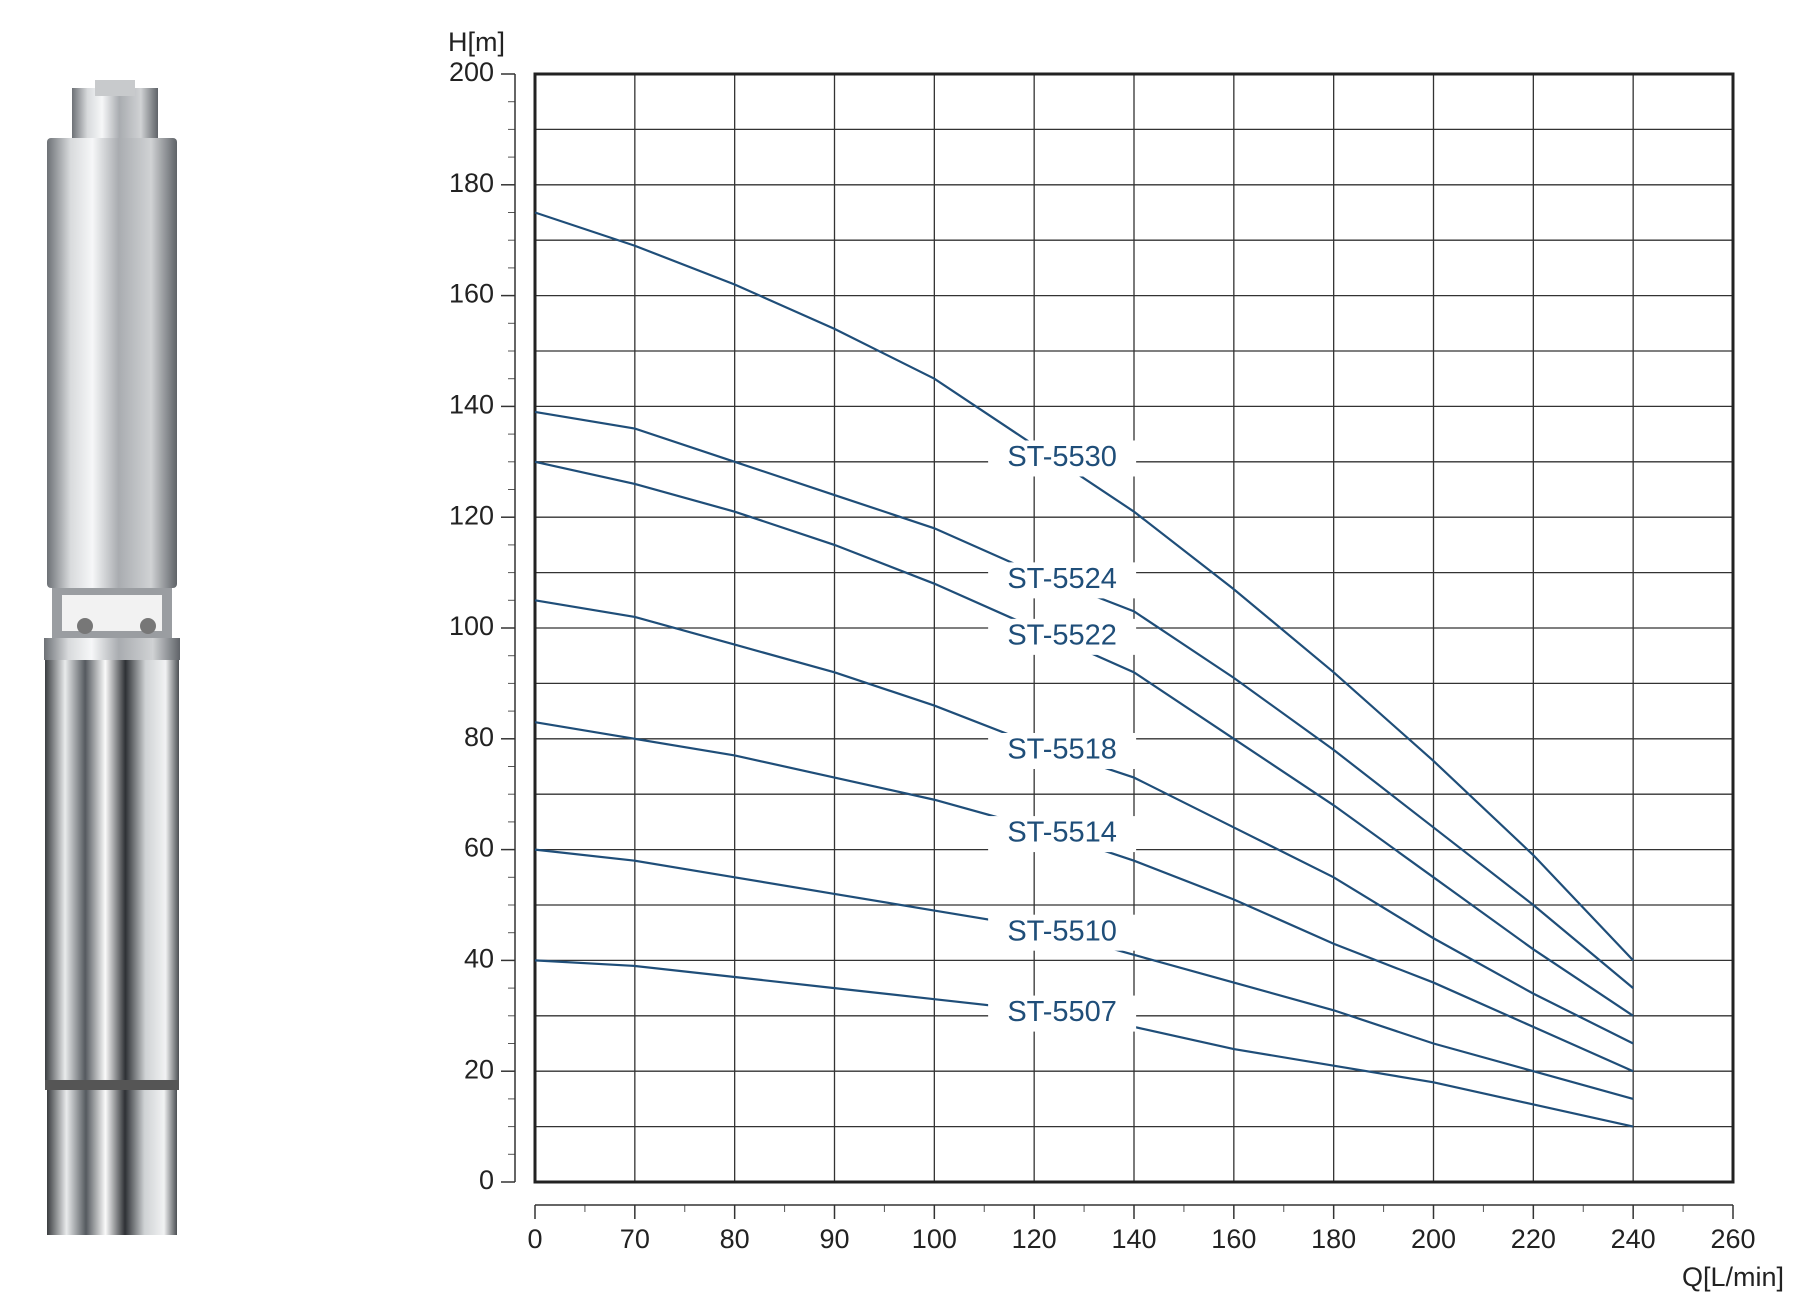 This screenshot has width=1814, height=1299. I want to click on series-label: ST-5510, so click(1062, 931).